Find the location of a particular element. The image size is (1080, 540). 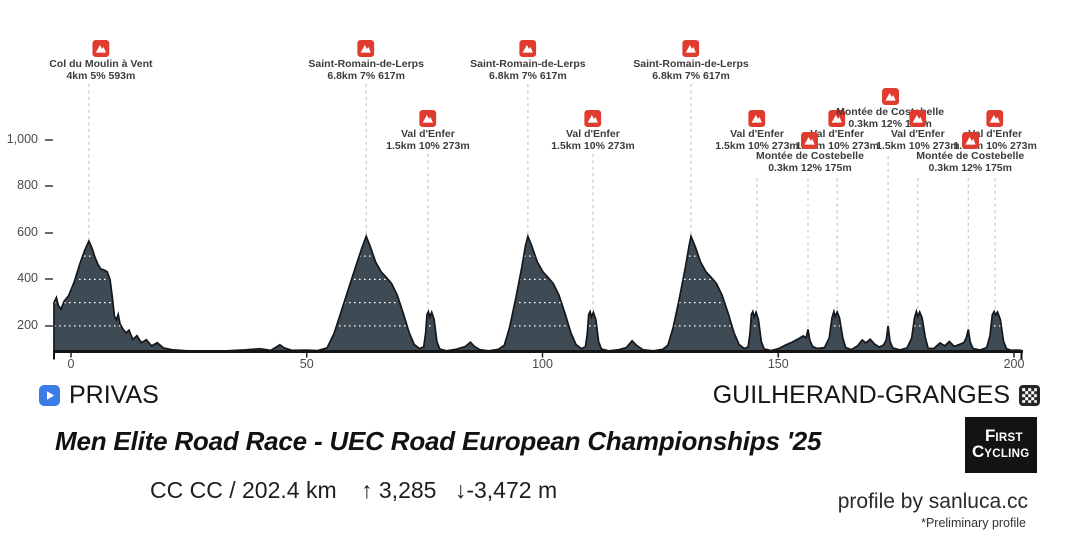

logo-line-first: FIRST is located at coordinates (1004, 435).